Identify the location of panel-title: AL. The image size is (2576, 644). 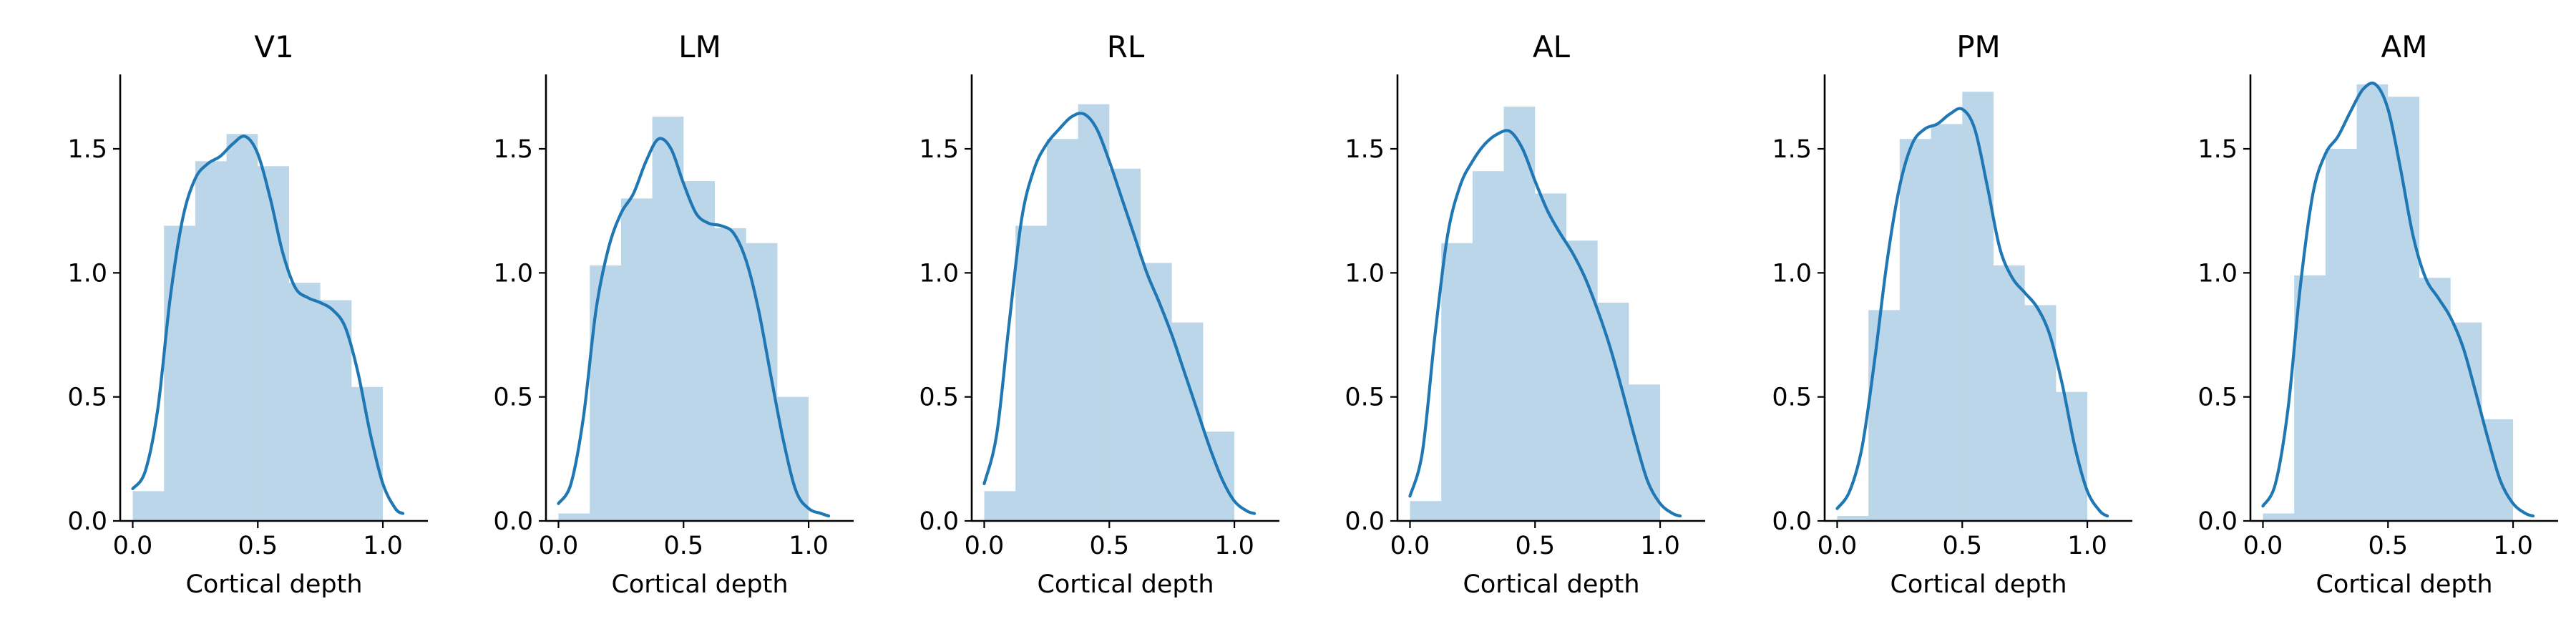
(1552, 46).